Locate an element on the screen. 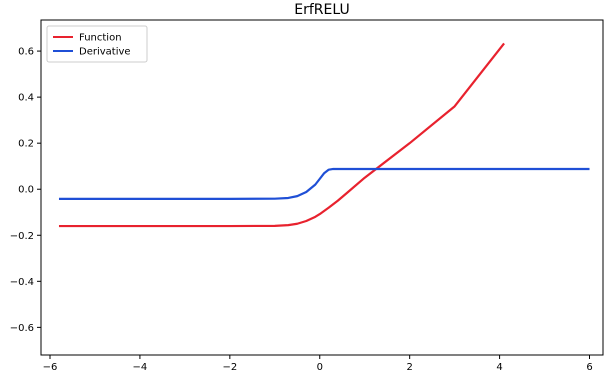  y-tick-label: 0.2 is located at coordinates (26, 144).